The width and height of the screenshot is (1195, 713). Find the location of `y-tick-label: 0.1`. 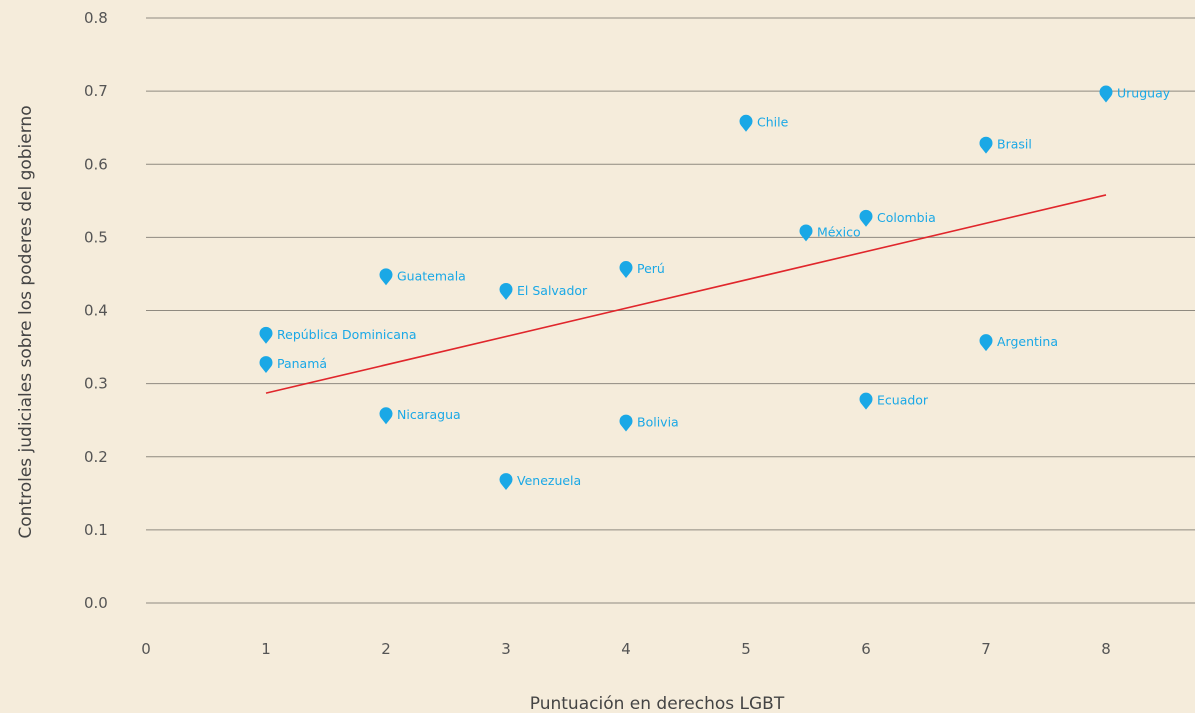

y-tick-label: 0.1 is located at coordinates (96, 530).